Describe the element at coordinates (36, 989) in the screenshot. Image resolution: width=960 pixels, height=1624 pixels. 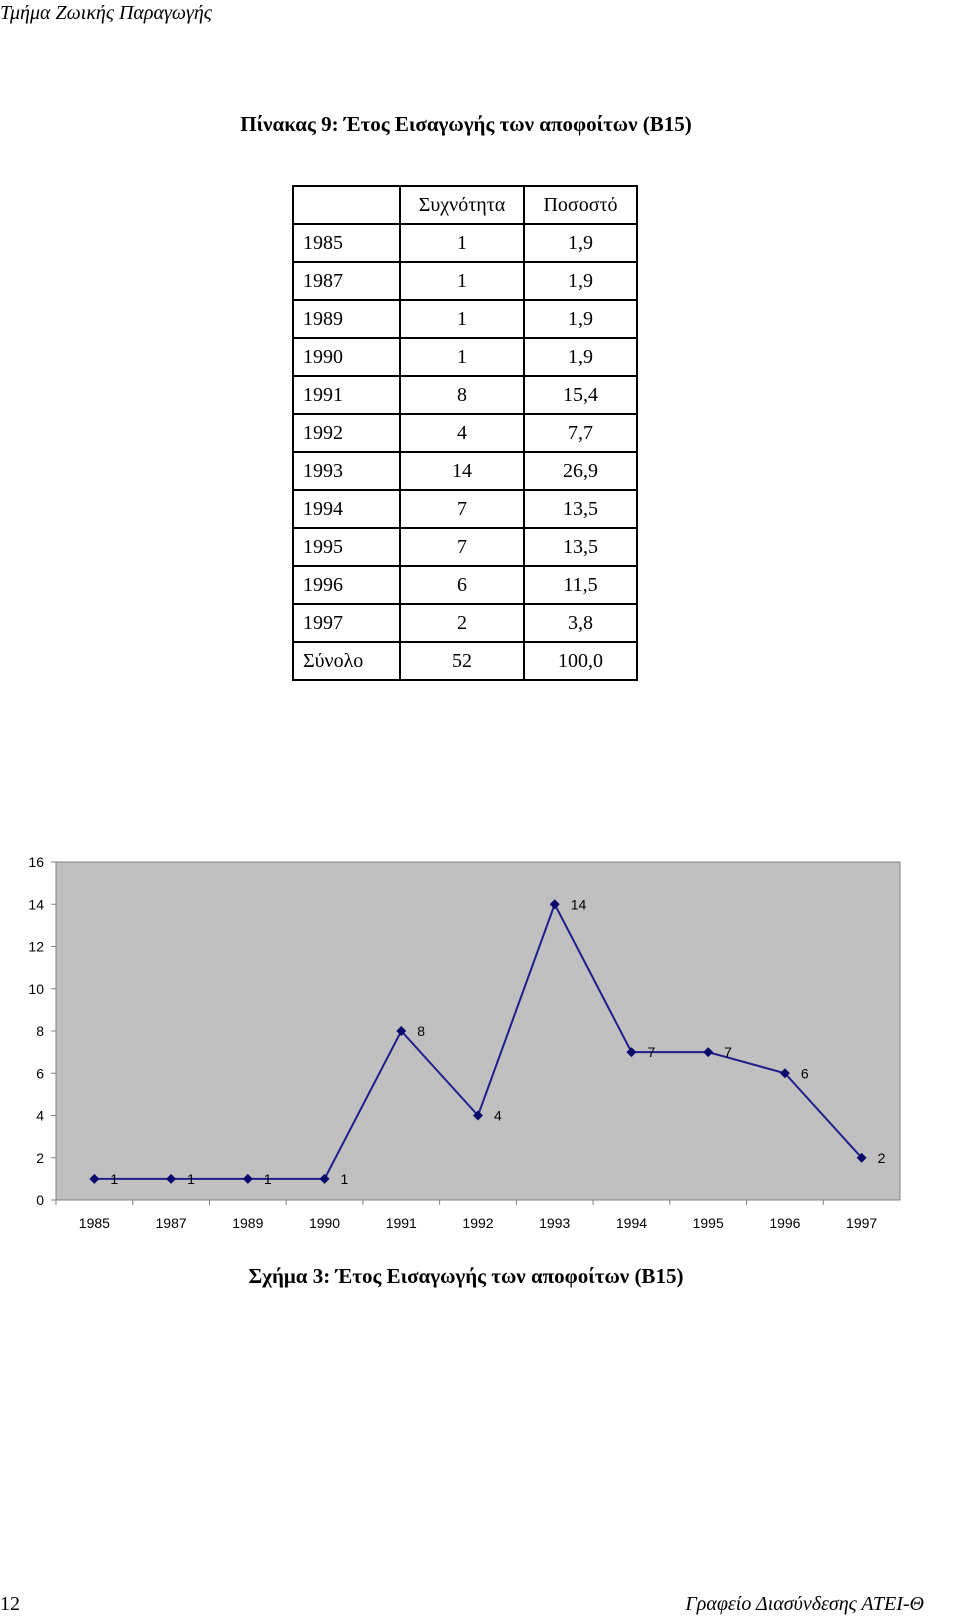
I see `y-tick-label: 10` at that location.